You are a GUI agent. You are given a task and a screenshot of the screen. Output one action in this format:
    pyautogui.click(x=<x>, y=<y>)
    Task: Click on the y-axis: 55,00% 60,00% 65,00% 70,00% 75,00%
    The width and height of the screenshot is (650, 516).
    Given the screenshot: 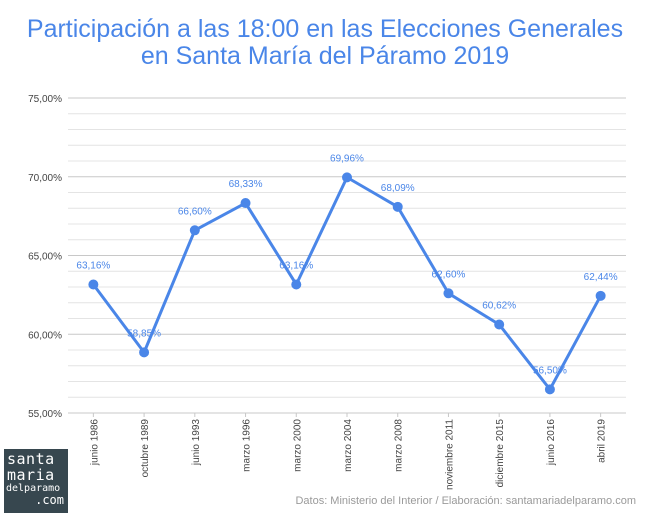 What is the action you would take?
    pyautogui.click(x=45, y=257)
    